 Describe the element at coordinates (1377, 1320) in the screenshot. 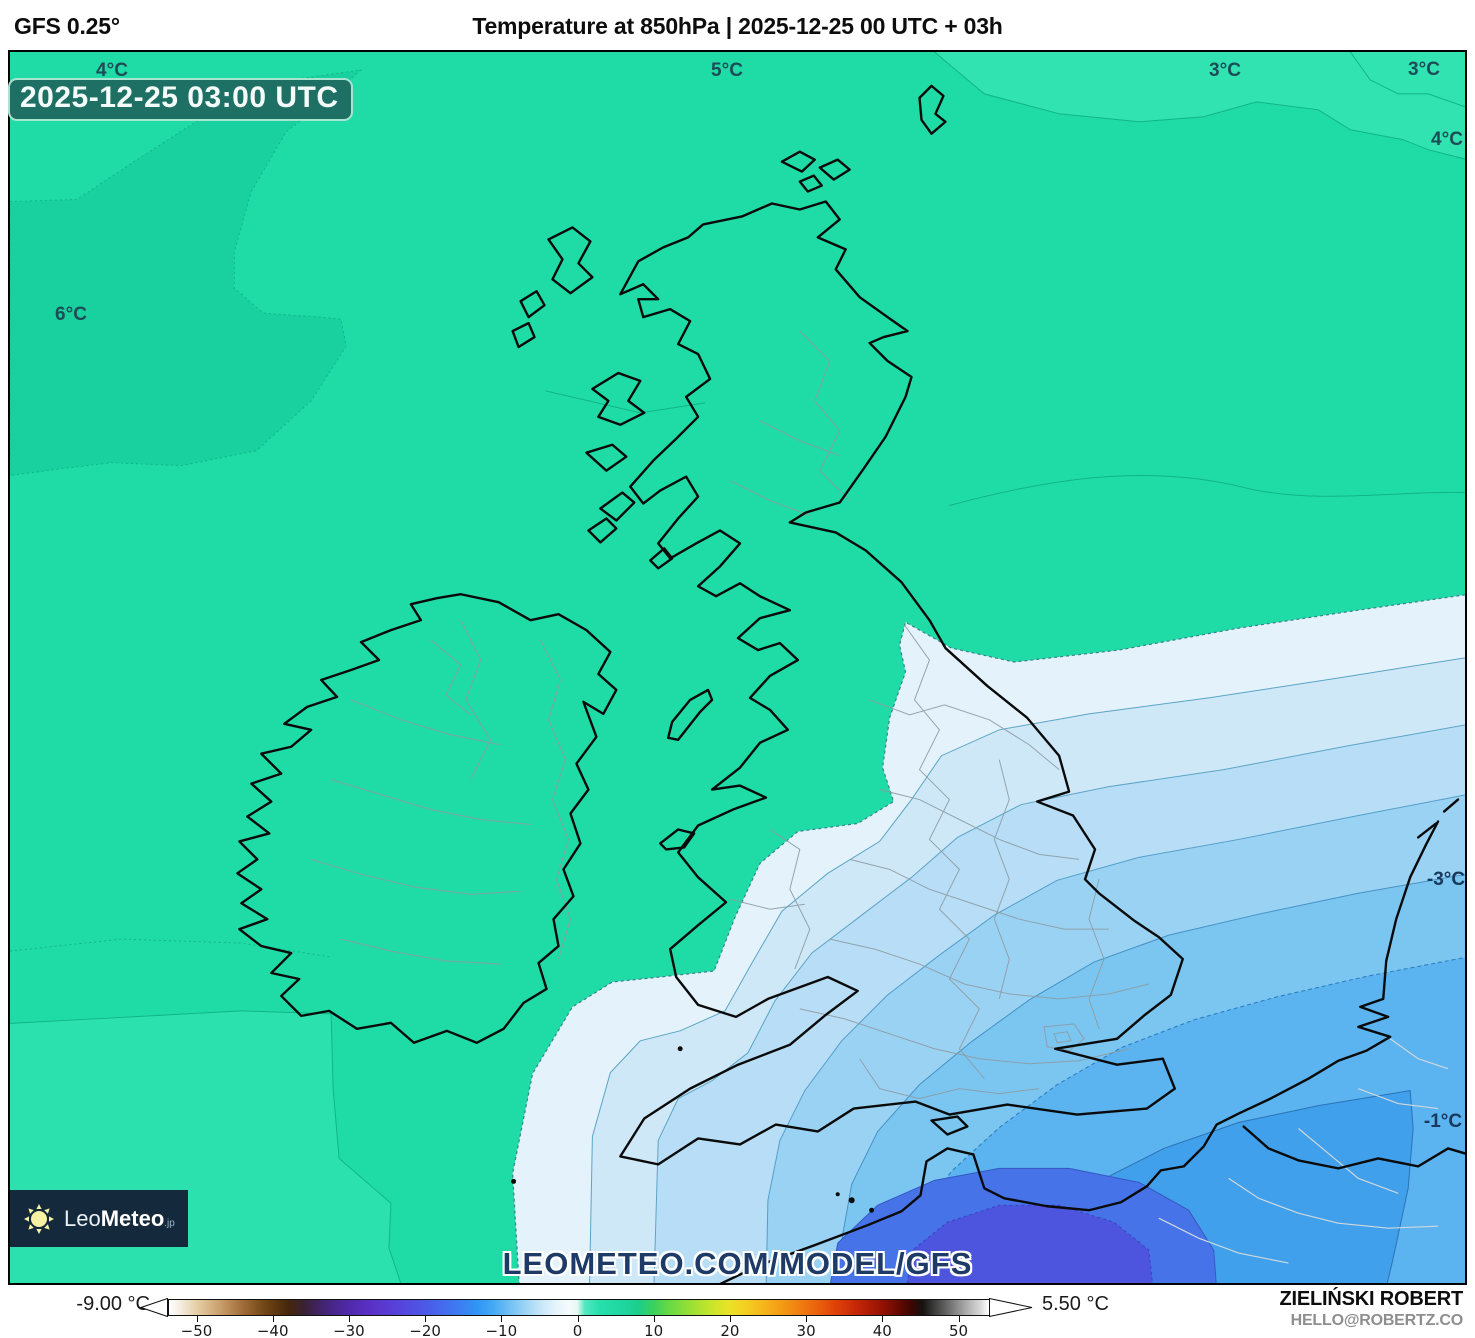

I see `author-contact: HELLO@ROBERTZ.CO` at that location.